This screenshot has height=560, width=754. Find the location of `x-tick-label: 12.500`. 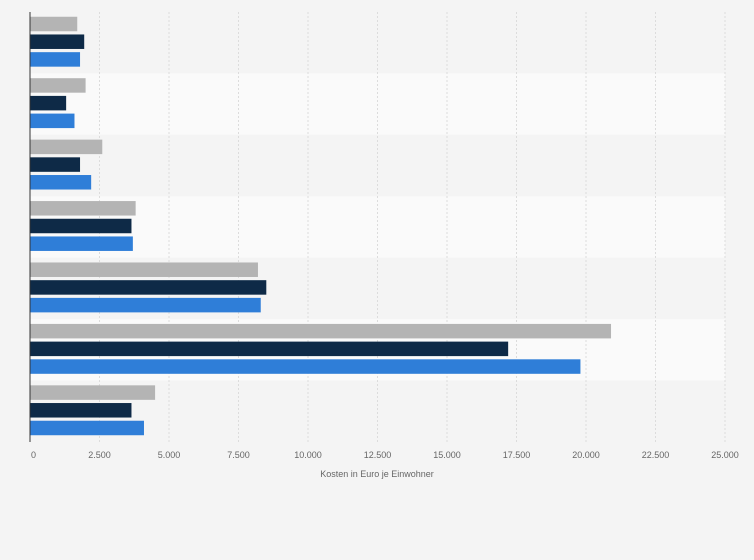

x-tick-label: 12.500 is located at coordinates (378, 455).